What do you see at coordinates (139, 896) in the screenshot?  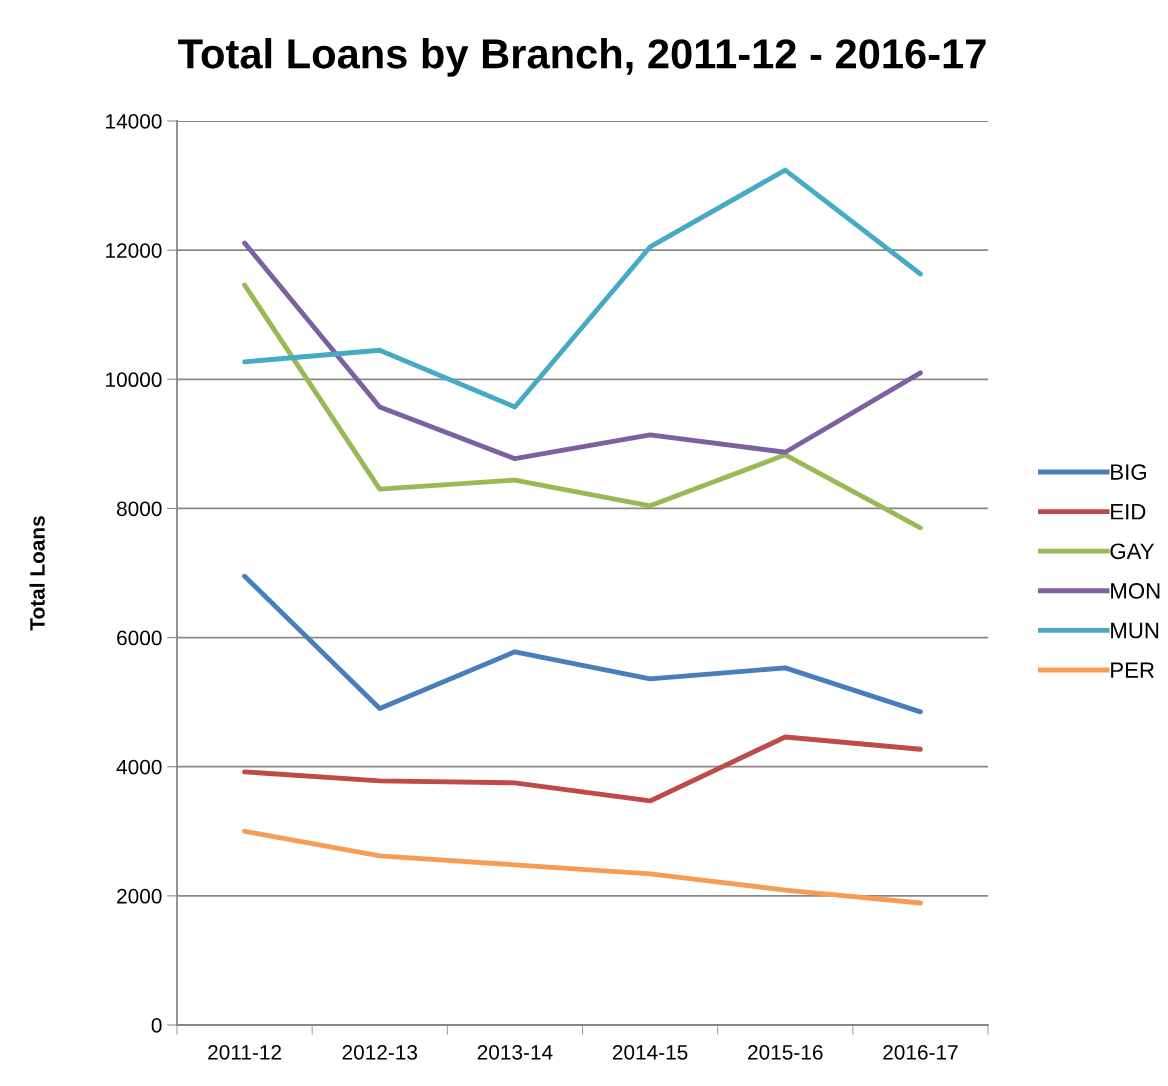 I see `y-tick-label: 2000` at bounding box center [139, 896].